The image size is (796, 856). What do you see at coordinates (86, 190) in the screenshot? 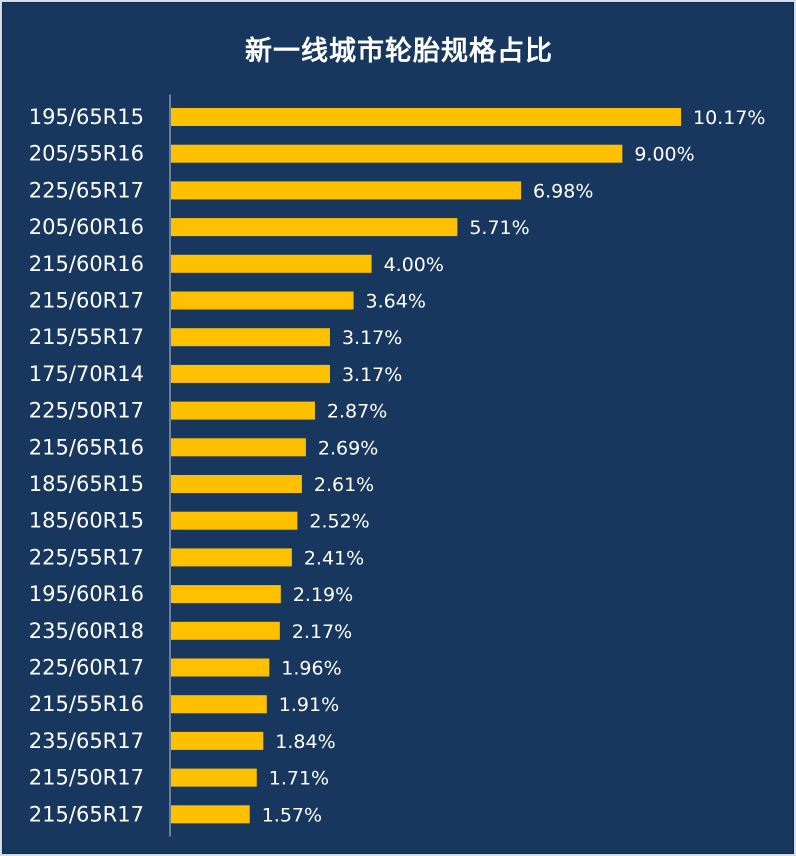
I see `category-label: 225/65R17` at bounding box center [86, 190].